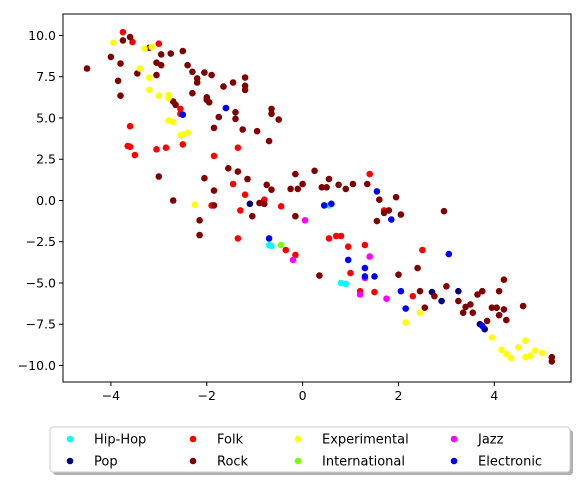  What do you see at coordinates (365, 440) in the screenshot?
I see `legend-label-experimental: Experimental` at bounding box center [365, 440].